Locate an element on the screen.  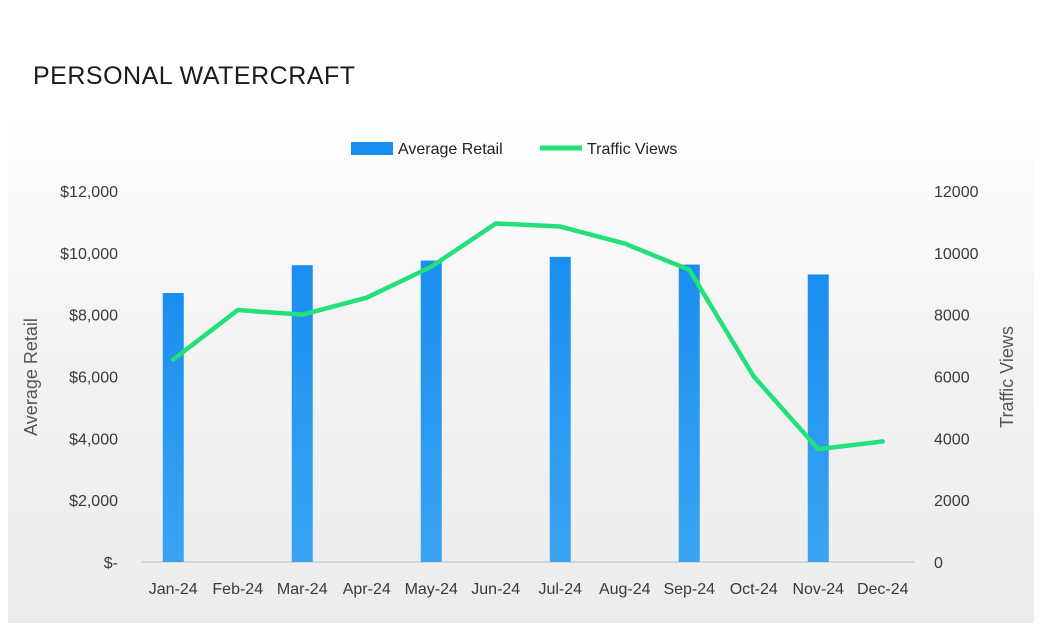
page-title: PERSONAL WATERCRAFT is located at coordinates (194, 76).